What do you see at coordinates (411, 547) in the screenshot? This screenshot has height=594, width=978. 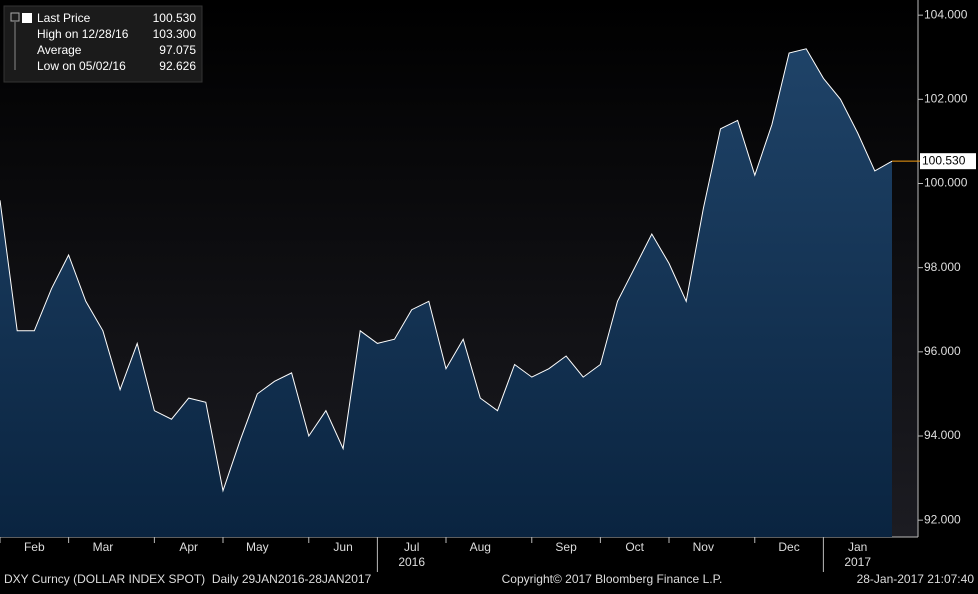 I see `x-tick-label: Jul` at bounding box center [411, 547].